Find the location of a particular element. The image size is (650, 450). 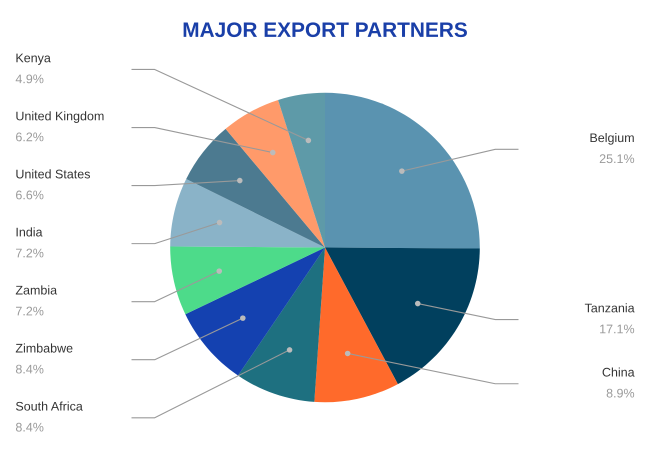

data-label: 4.9% is located at coordinates (30, 79).